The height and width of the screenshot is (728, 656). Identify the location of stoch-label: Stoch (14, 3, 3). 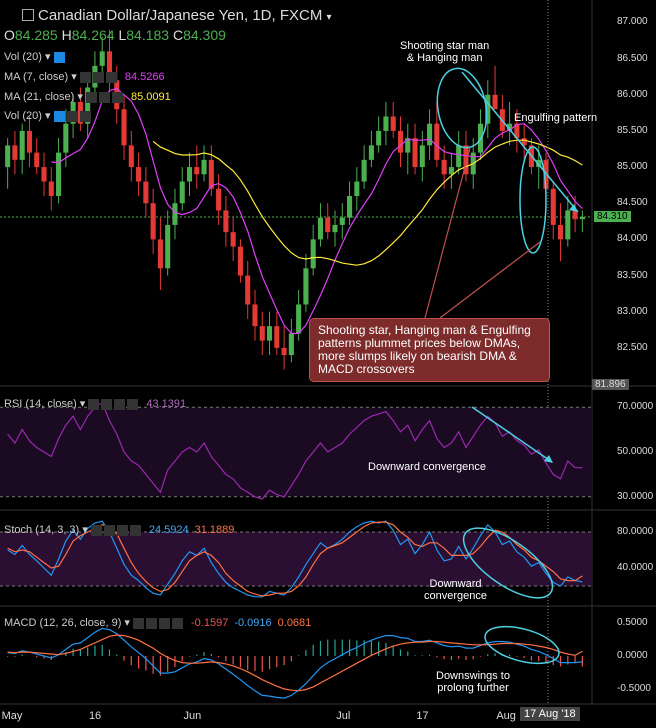
(42, 530).